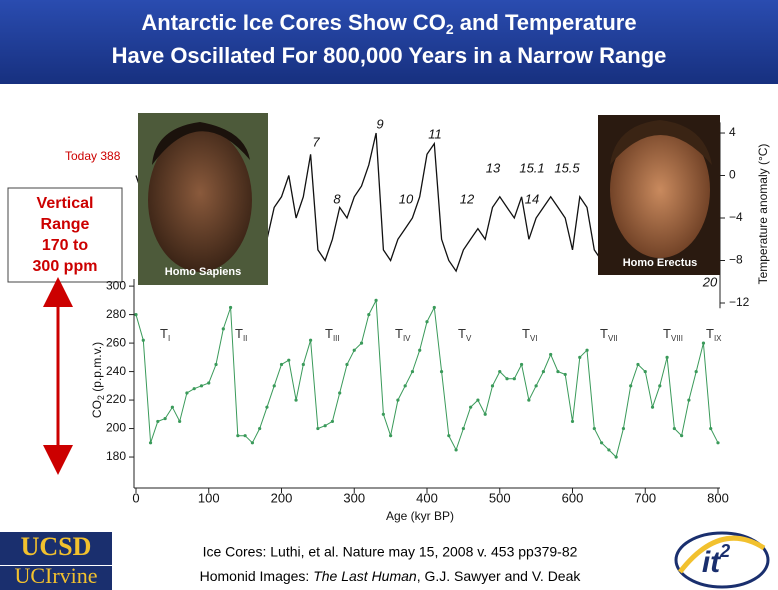 The height and width of the screenshot is (590, 778). Describe the element at coordinates (336, 338) in the screenshot. I see `termination-sub: III` at that location.